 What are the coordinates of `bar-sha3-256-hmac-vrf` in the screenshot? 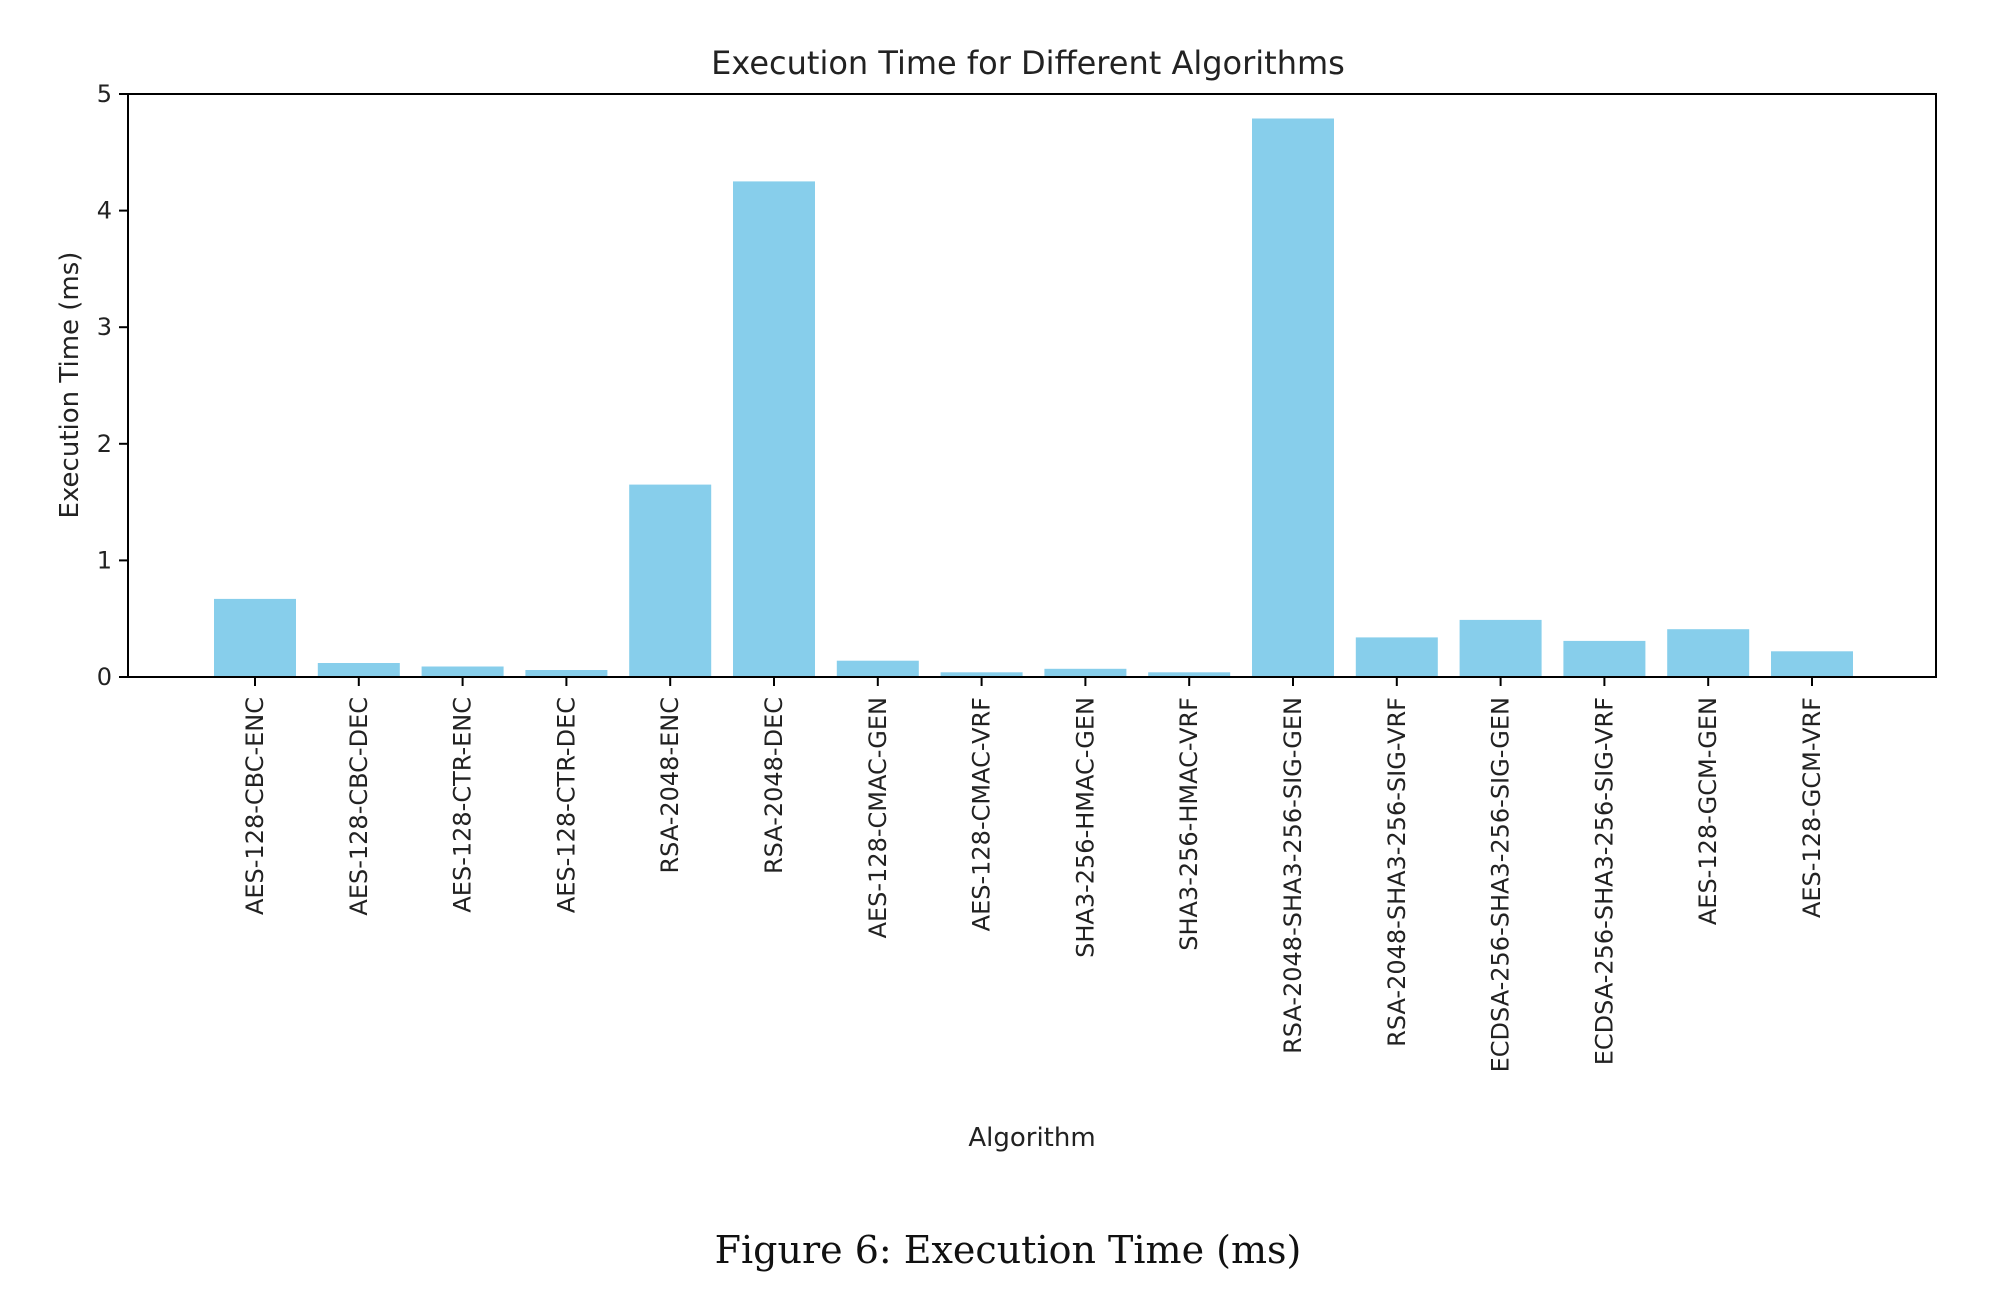 It's located at (1189, 674).